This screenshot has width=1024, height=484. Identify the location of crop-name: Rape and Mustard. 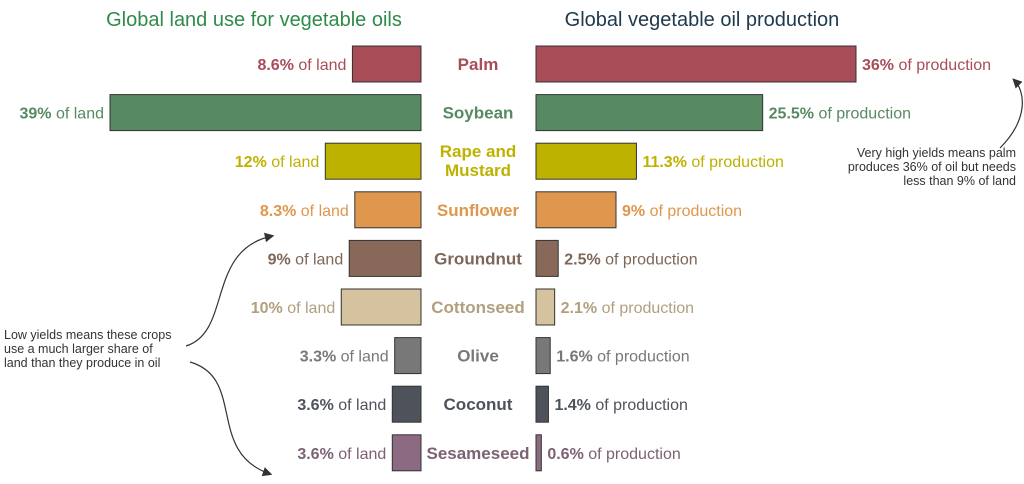
(478, 161).